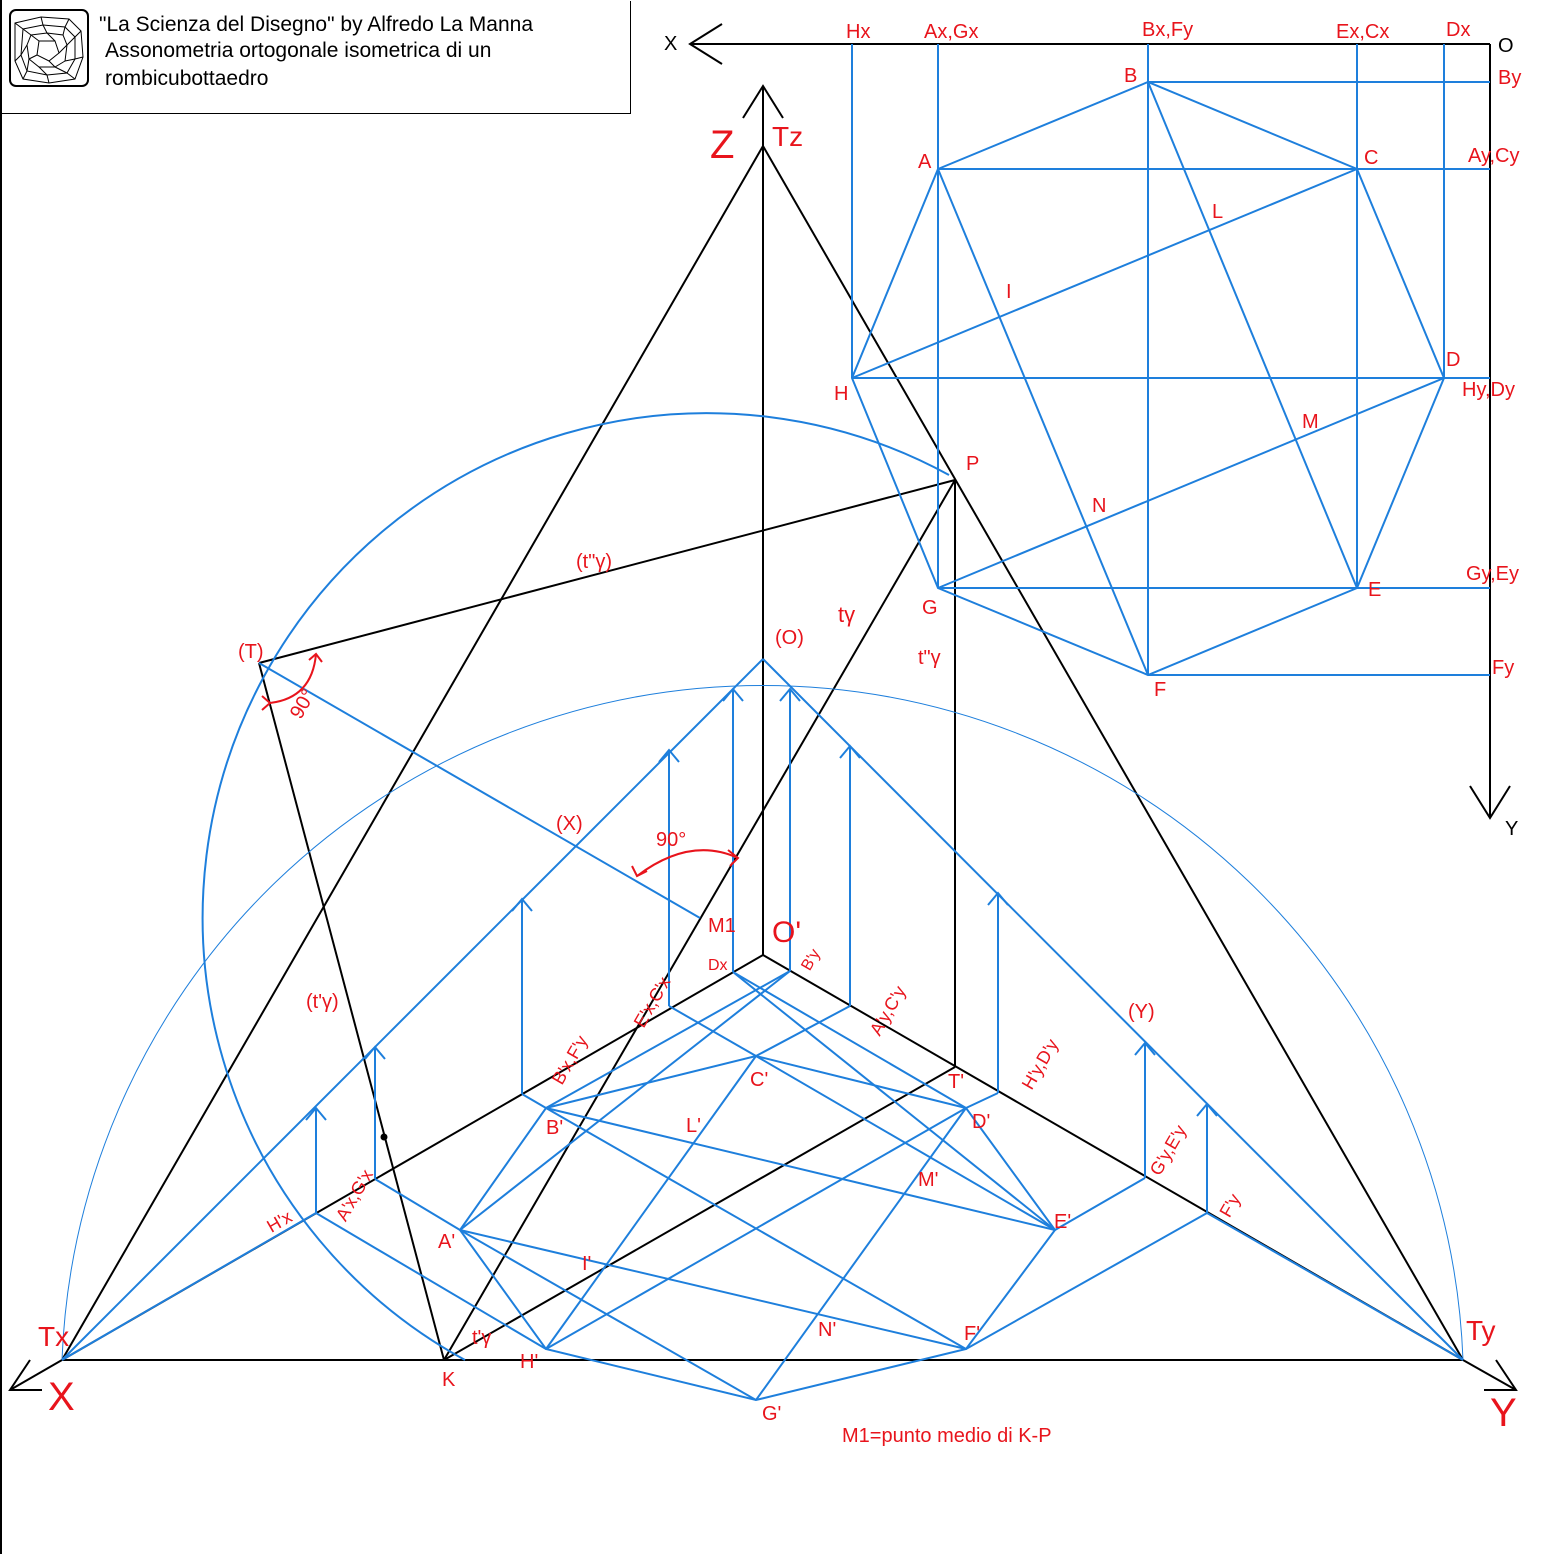 The image size is (1554, 1554). Describe the element at coordinates (687, 863) in the screenshot. I see `angle-arc-M1` at that location.